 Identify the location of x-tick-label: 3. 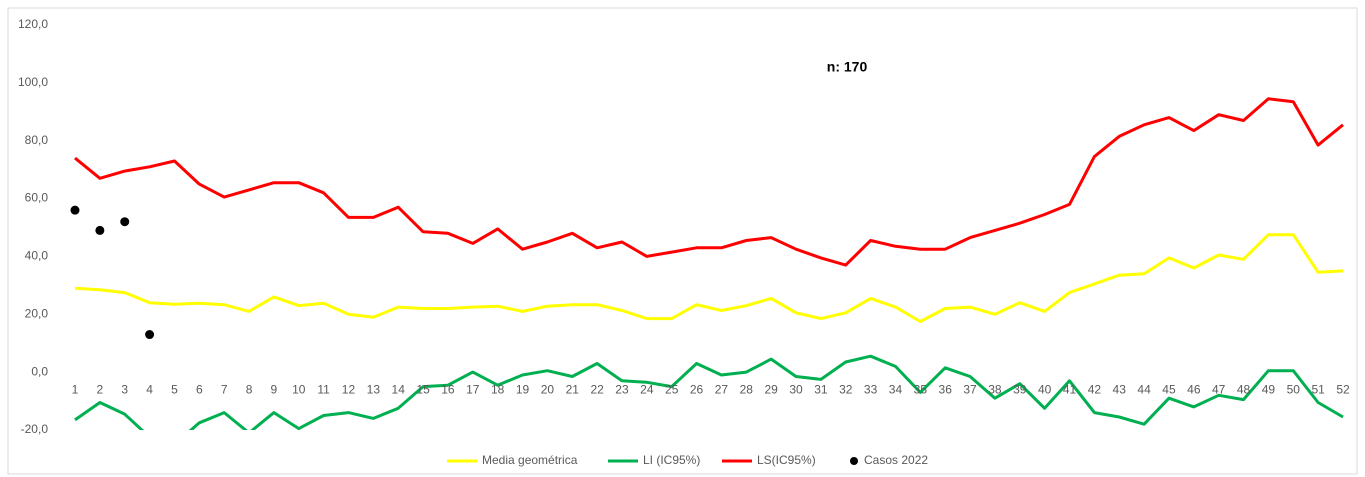
(124, 389).